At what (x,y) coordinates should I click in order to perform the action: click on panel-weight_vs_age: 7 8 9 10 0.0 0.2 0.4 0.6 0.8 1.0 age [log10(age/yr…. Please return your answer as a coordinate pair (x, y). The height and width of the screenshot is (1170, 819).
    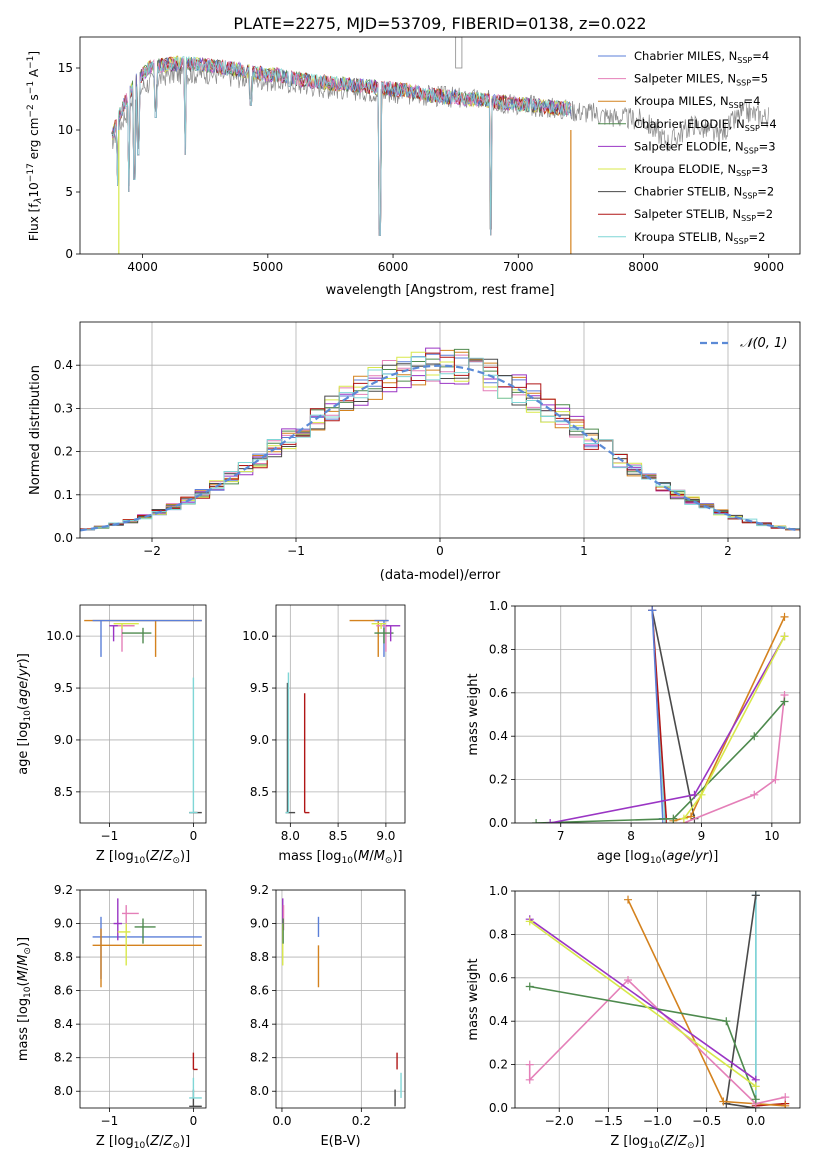
    Looking at the image, I should click on (633, 732).